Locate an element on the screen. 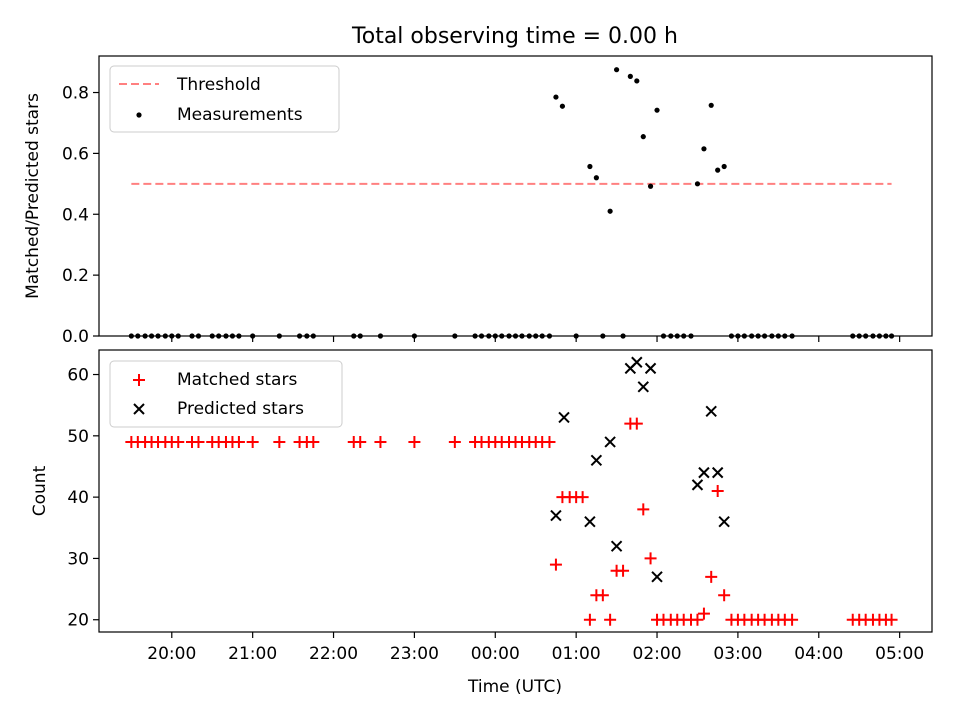 This screenshot has width=960, height=720. x-tick-label: 22:00 is located at coordinates (333, 654).